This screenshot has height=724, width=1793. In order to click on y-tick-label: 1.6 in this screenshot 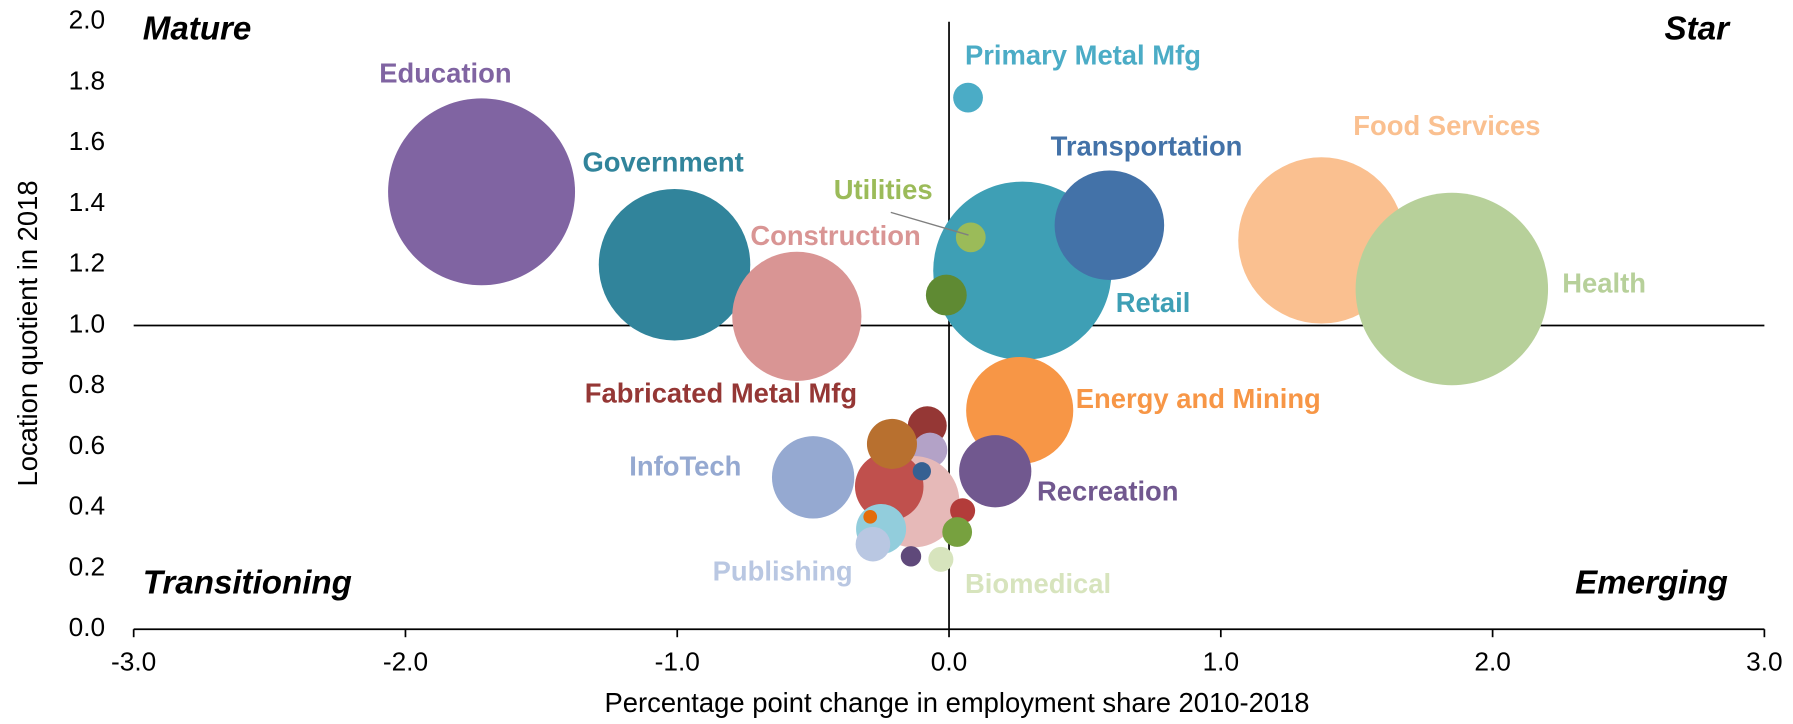, I will do `click(87, 141)`.